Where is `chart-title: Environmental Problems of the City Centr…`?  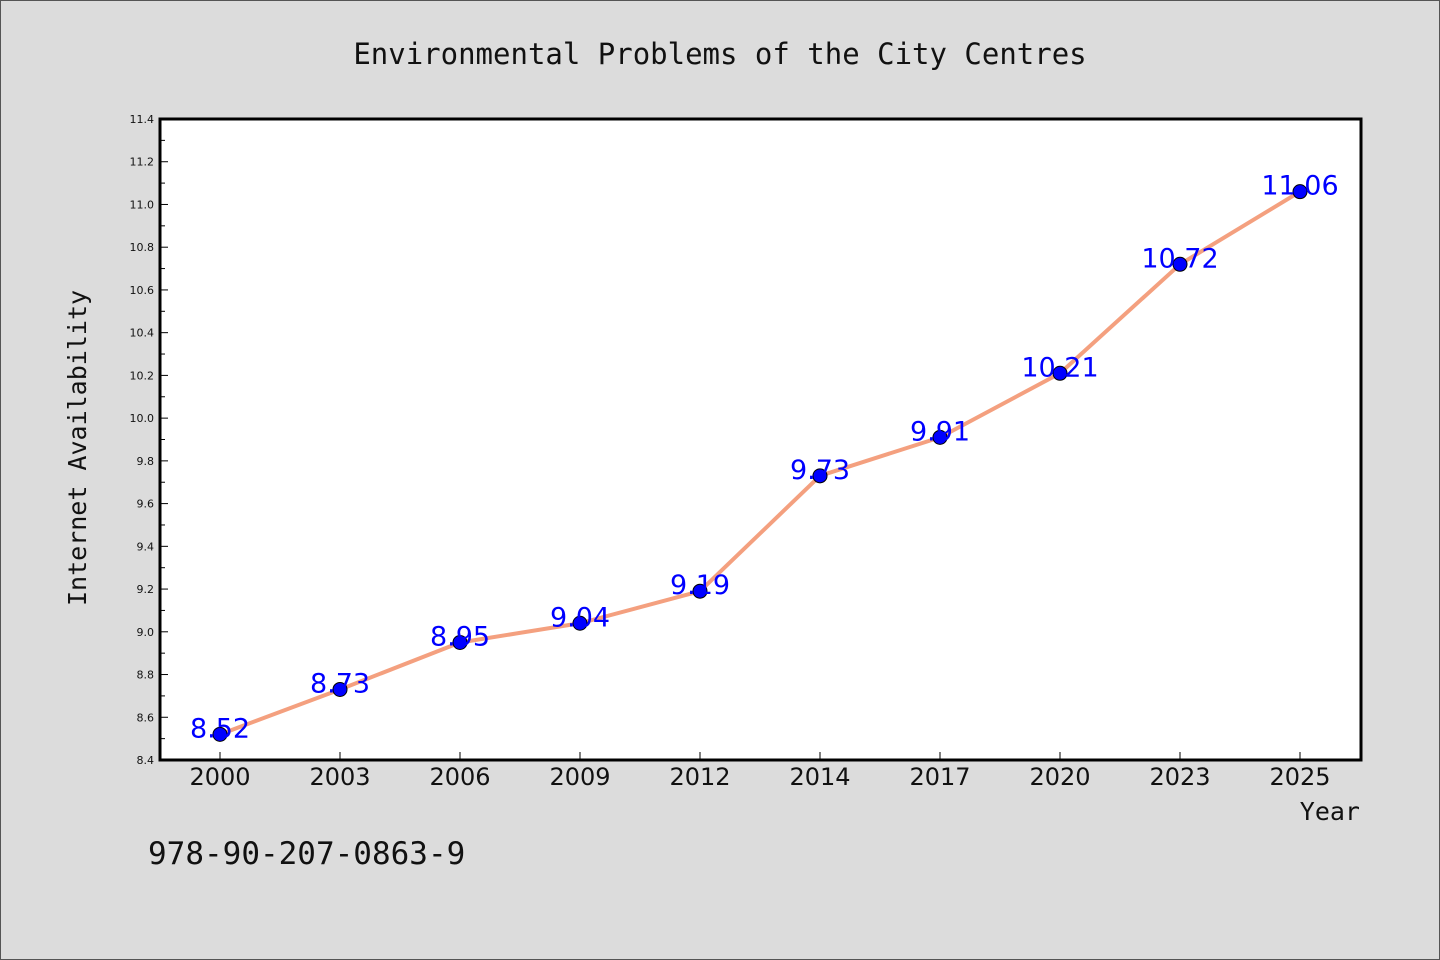 chart-title: Environmental Problems of the City Centr… is located at coordinates (719, 54).